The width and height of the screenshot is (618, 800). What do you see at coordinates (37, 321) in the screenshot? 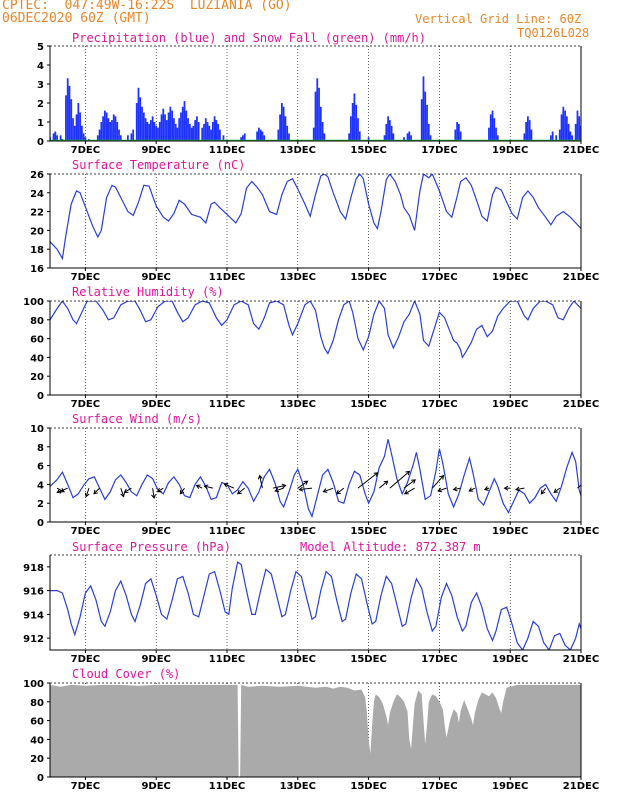
I see `y-tick-label: 80` at bounding box center [37, 321].